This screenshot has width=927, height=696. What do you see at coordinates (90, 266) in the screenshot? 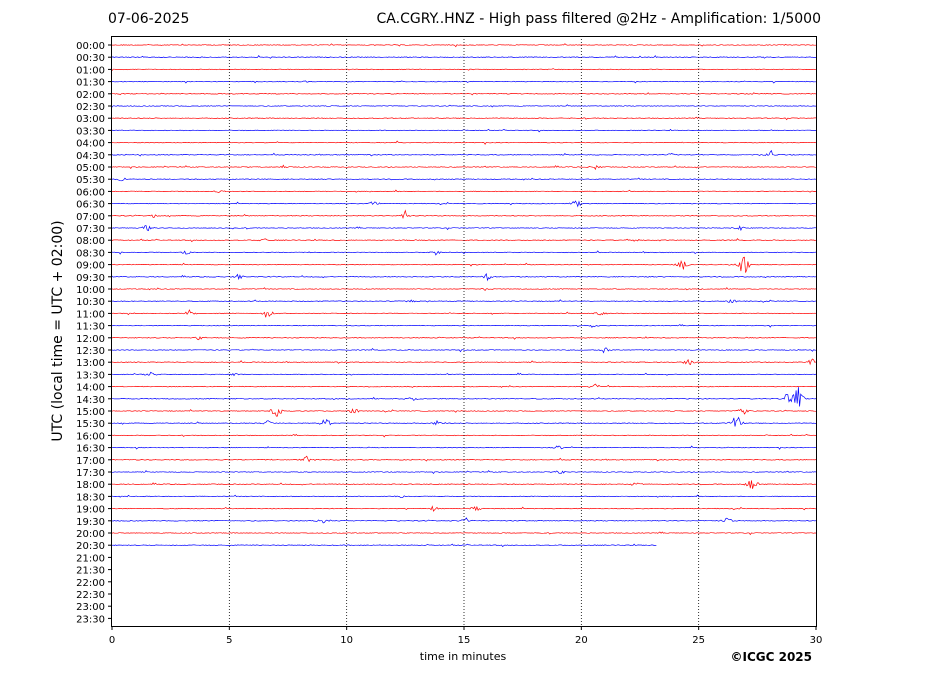
I see `y-tick-label: 09:00` at bounding box center [90, 266].